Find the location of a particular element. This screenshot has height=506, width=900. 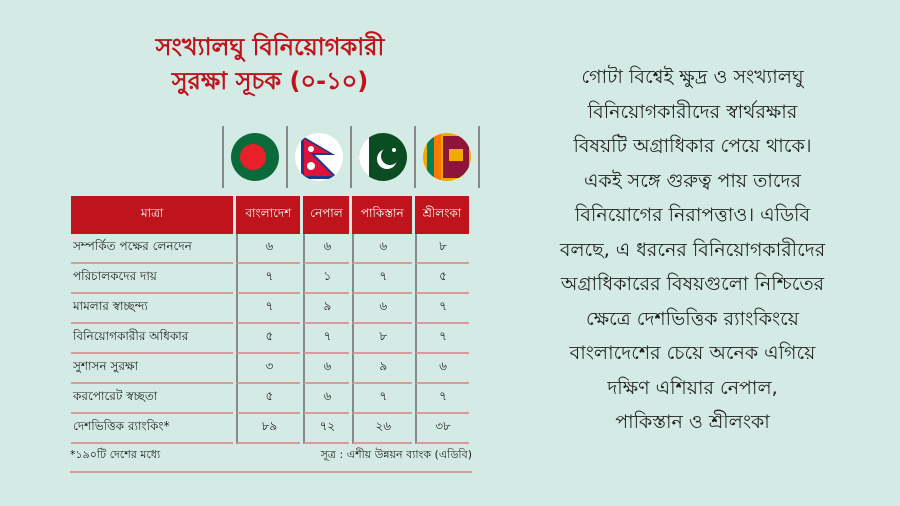

flag-row is located at coordinates (351, 157).